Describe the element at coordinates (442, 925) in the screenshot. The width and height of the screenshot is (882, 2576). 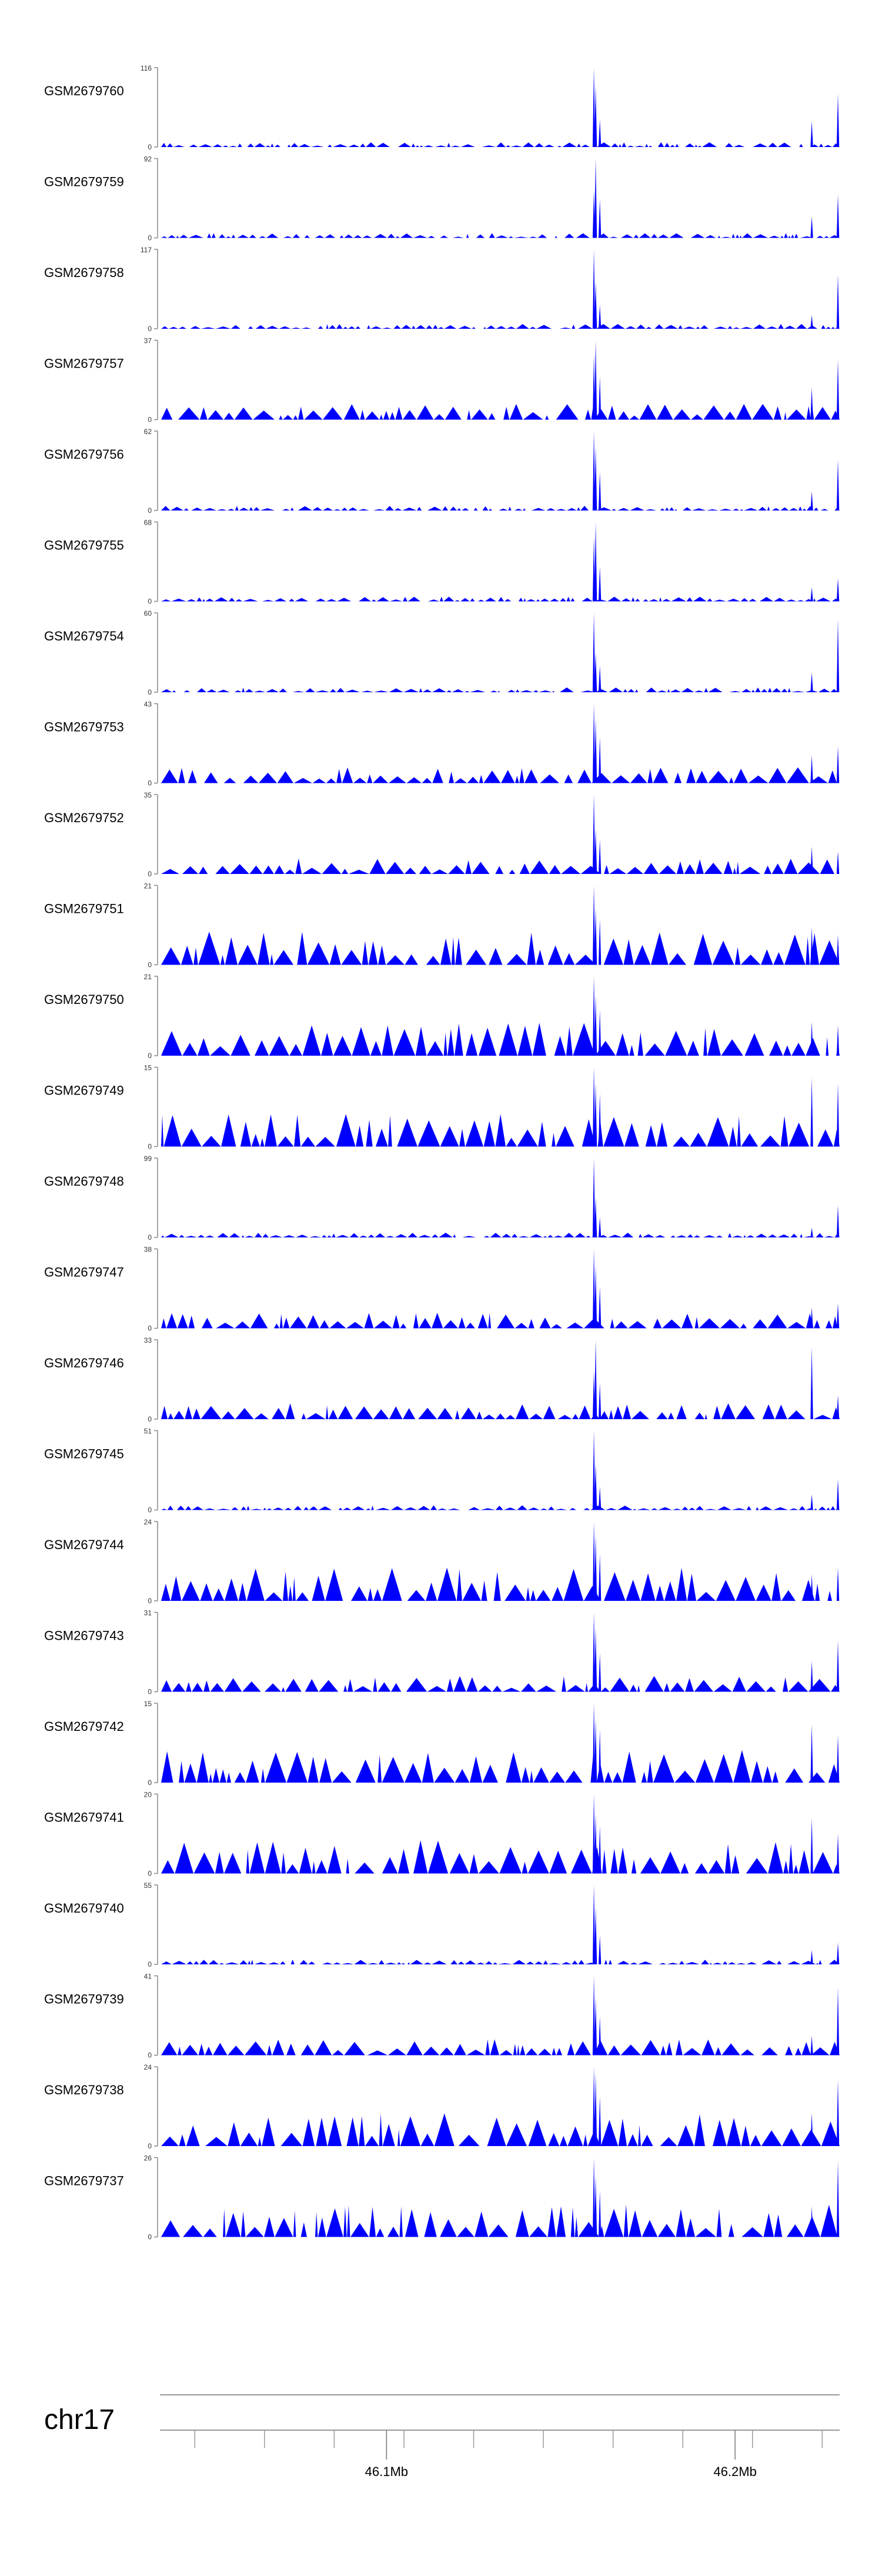
I see `track-GSM2679751: GSM2679751 21 0` at that location.